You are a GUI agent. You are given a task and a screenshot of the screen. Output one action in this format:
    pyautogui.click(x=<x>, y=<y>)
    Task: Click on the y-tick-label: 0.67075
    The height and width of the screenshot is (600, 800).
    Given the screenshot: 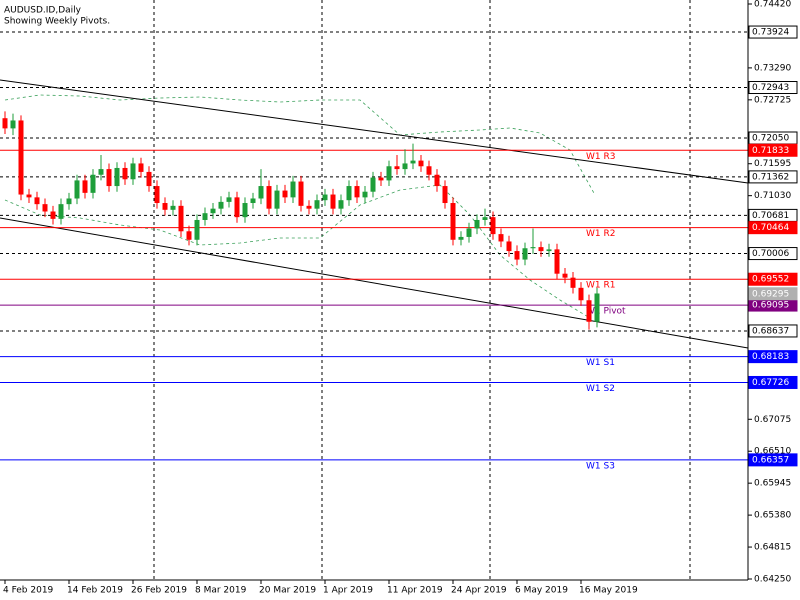 What is the action you would take?
    pyautogui.click(x=772, y=420)
    